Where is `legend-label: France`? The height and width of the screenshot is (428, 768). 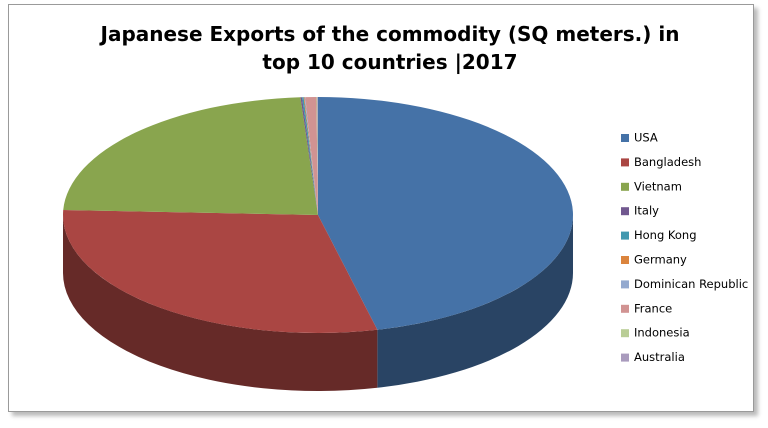 legend-label: France is located at coordinates (653, 308).